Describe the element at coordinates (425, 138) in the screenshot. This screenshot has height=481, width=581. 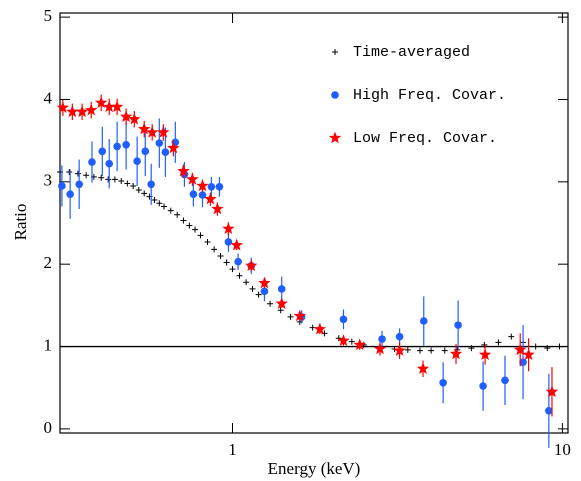
I see `legend-label: Low Freq. Covar.` at that location.